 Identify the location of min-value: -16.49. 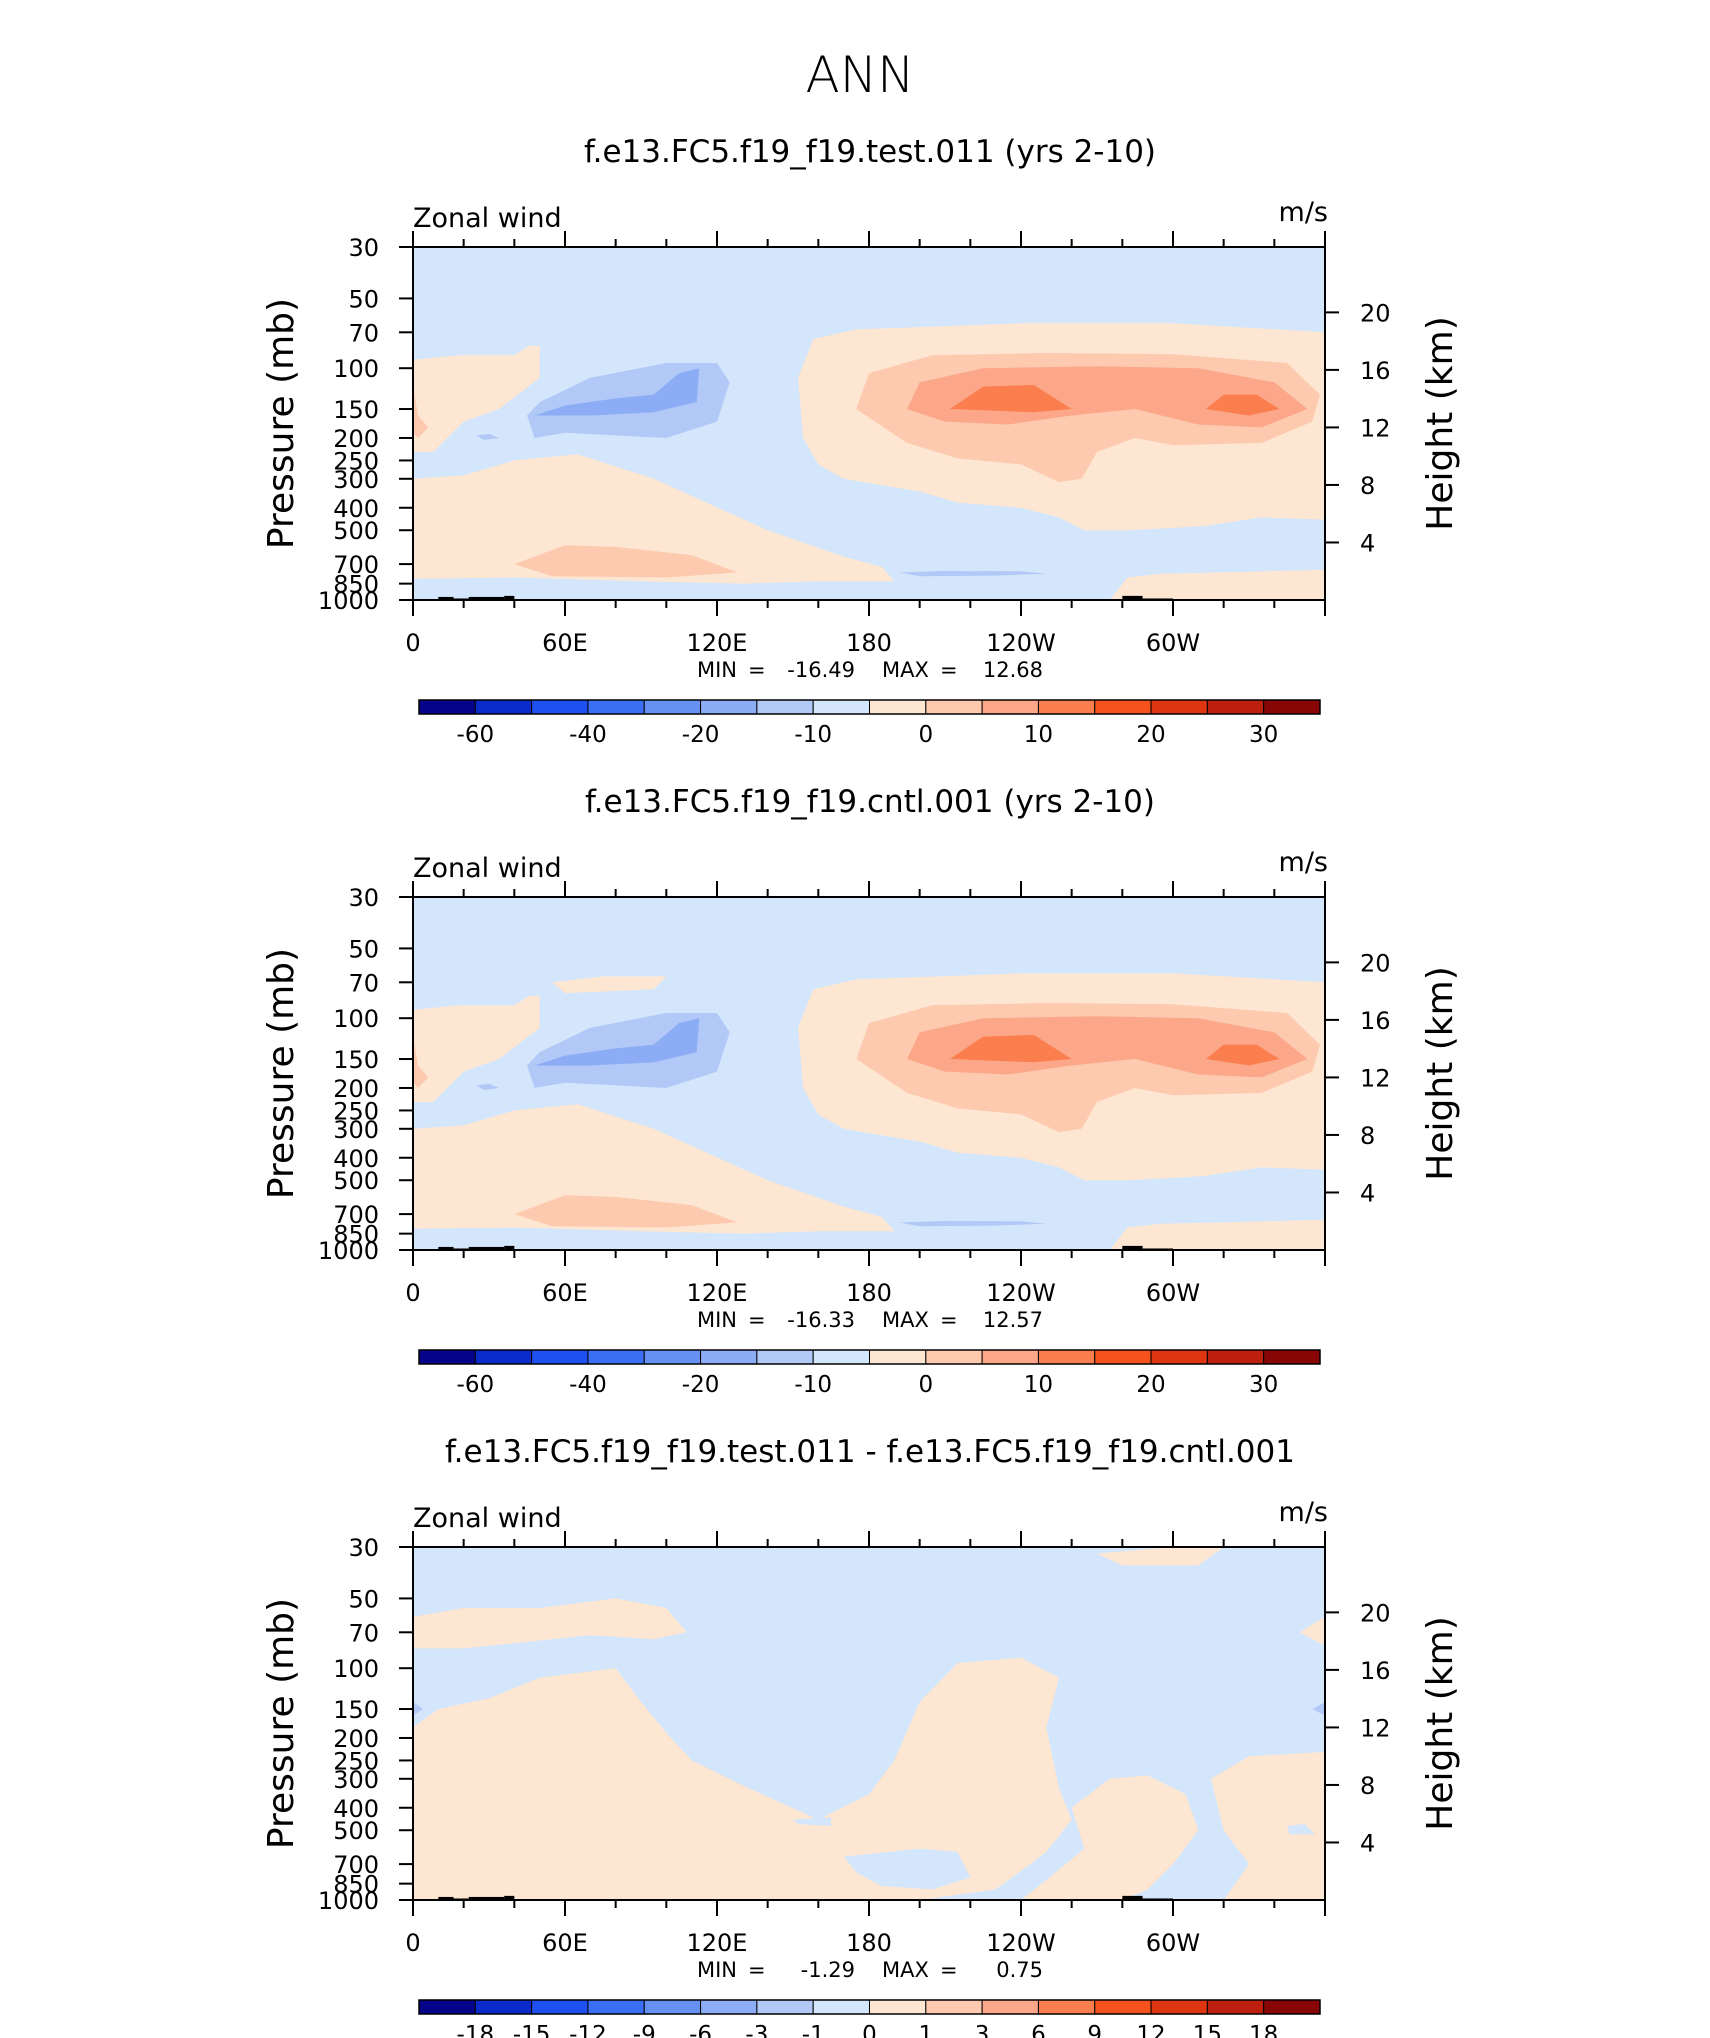
(821, 670).